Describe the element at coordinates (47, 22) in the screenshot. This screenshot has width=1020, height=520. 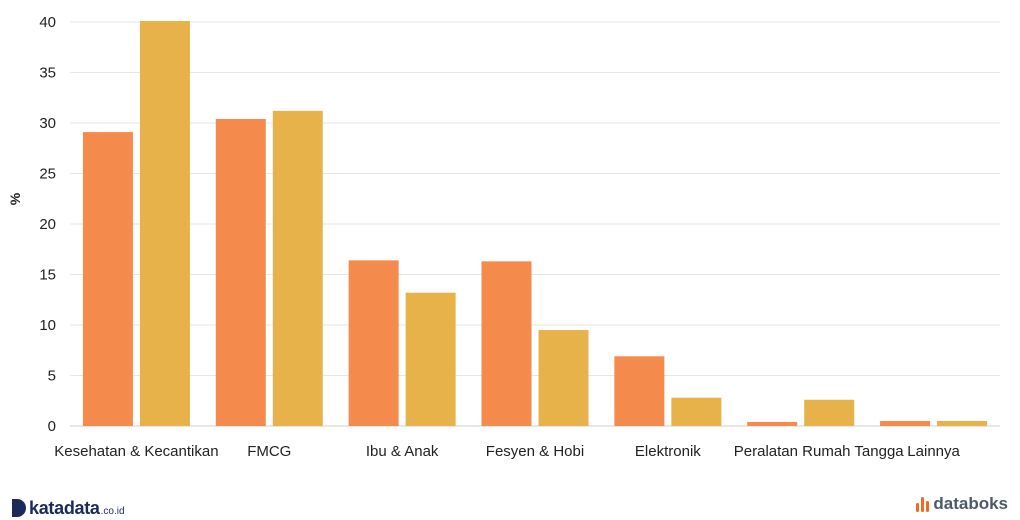
I see `y-tick-label: 40` at that location.